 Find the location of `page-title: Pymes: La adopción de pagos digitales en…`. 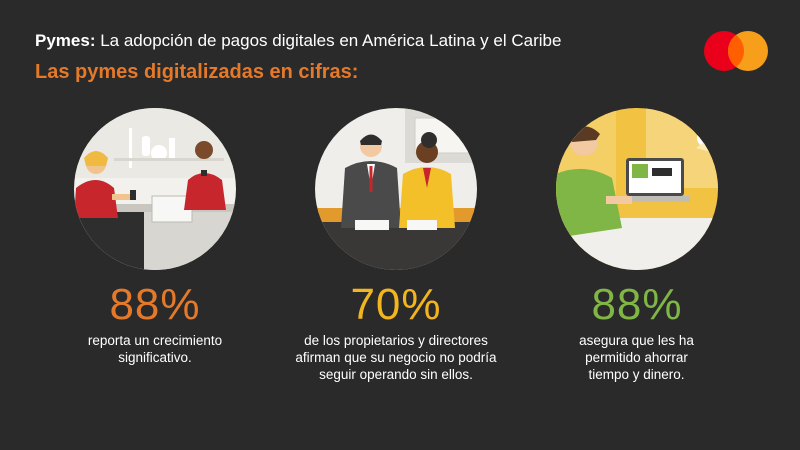

page-title: Pymes: La adopción de pagos digitales en… is located at coordinates (355, 41).